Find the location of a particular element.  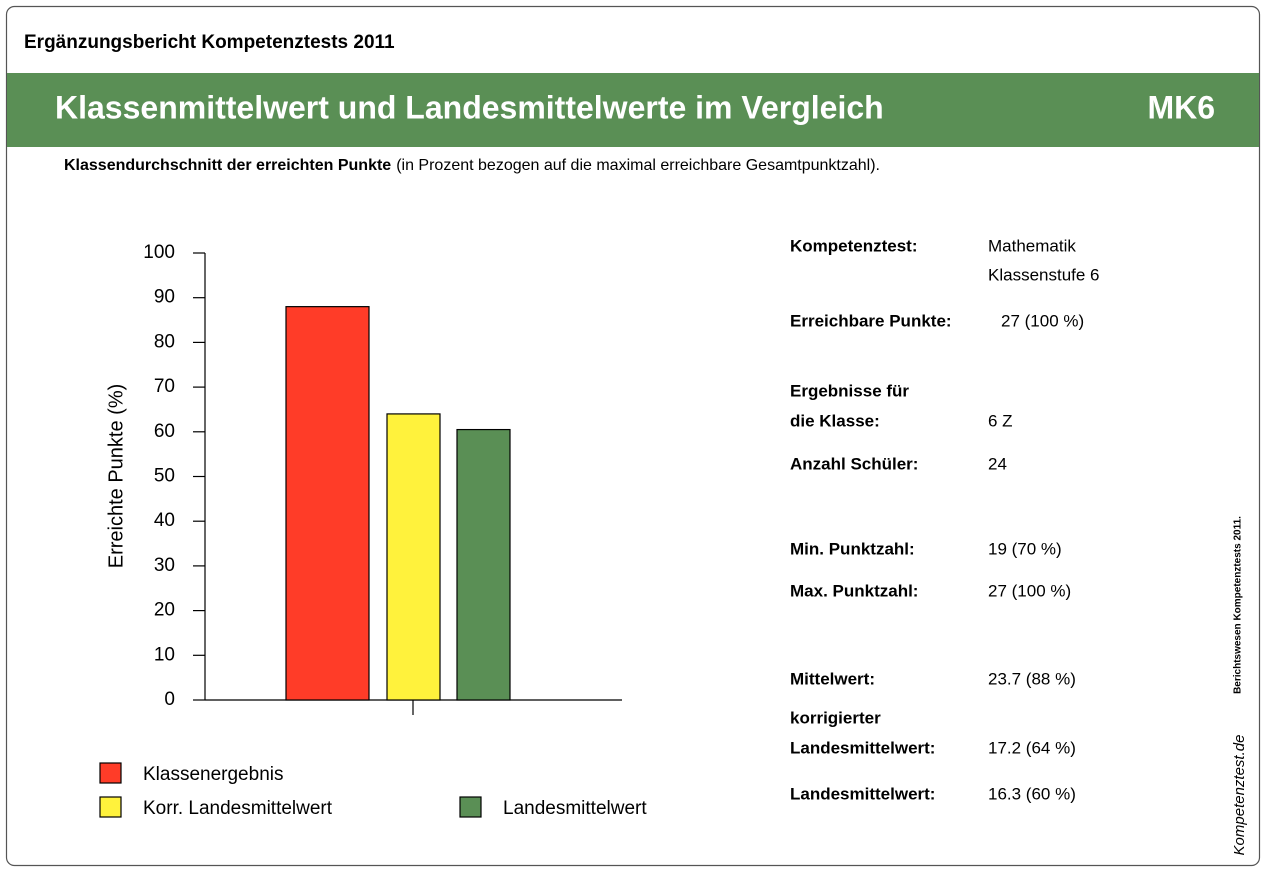

info-value: 17.2 (64 %) is located at coordinates (1032, 747).